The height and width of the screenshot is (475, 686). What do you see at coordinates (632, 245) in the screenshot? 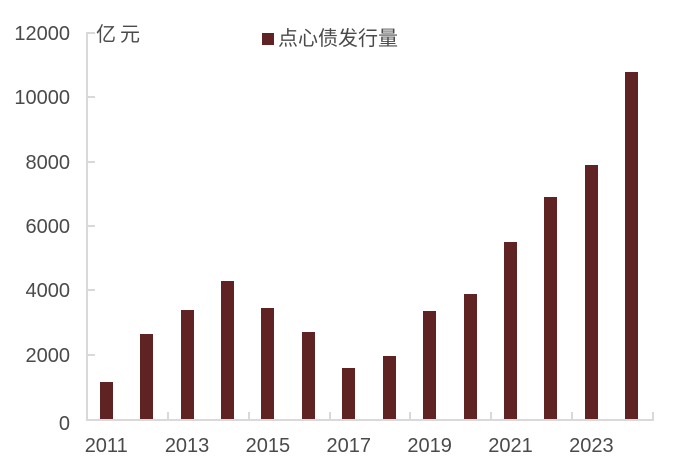
I see `bar-2024` at bounding box center [632, 245].